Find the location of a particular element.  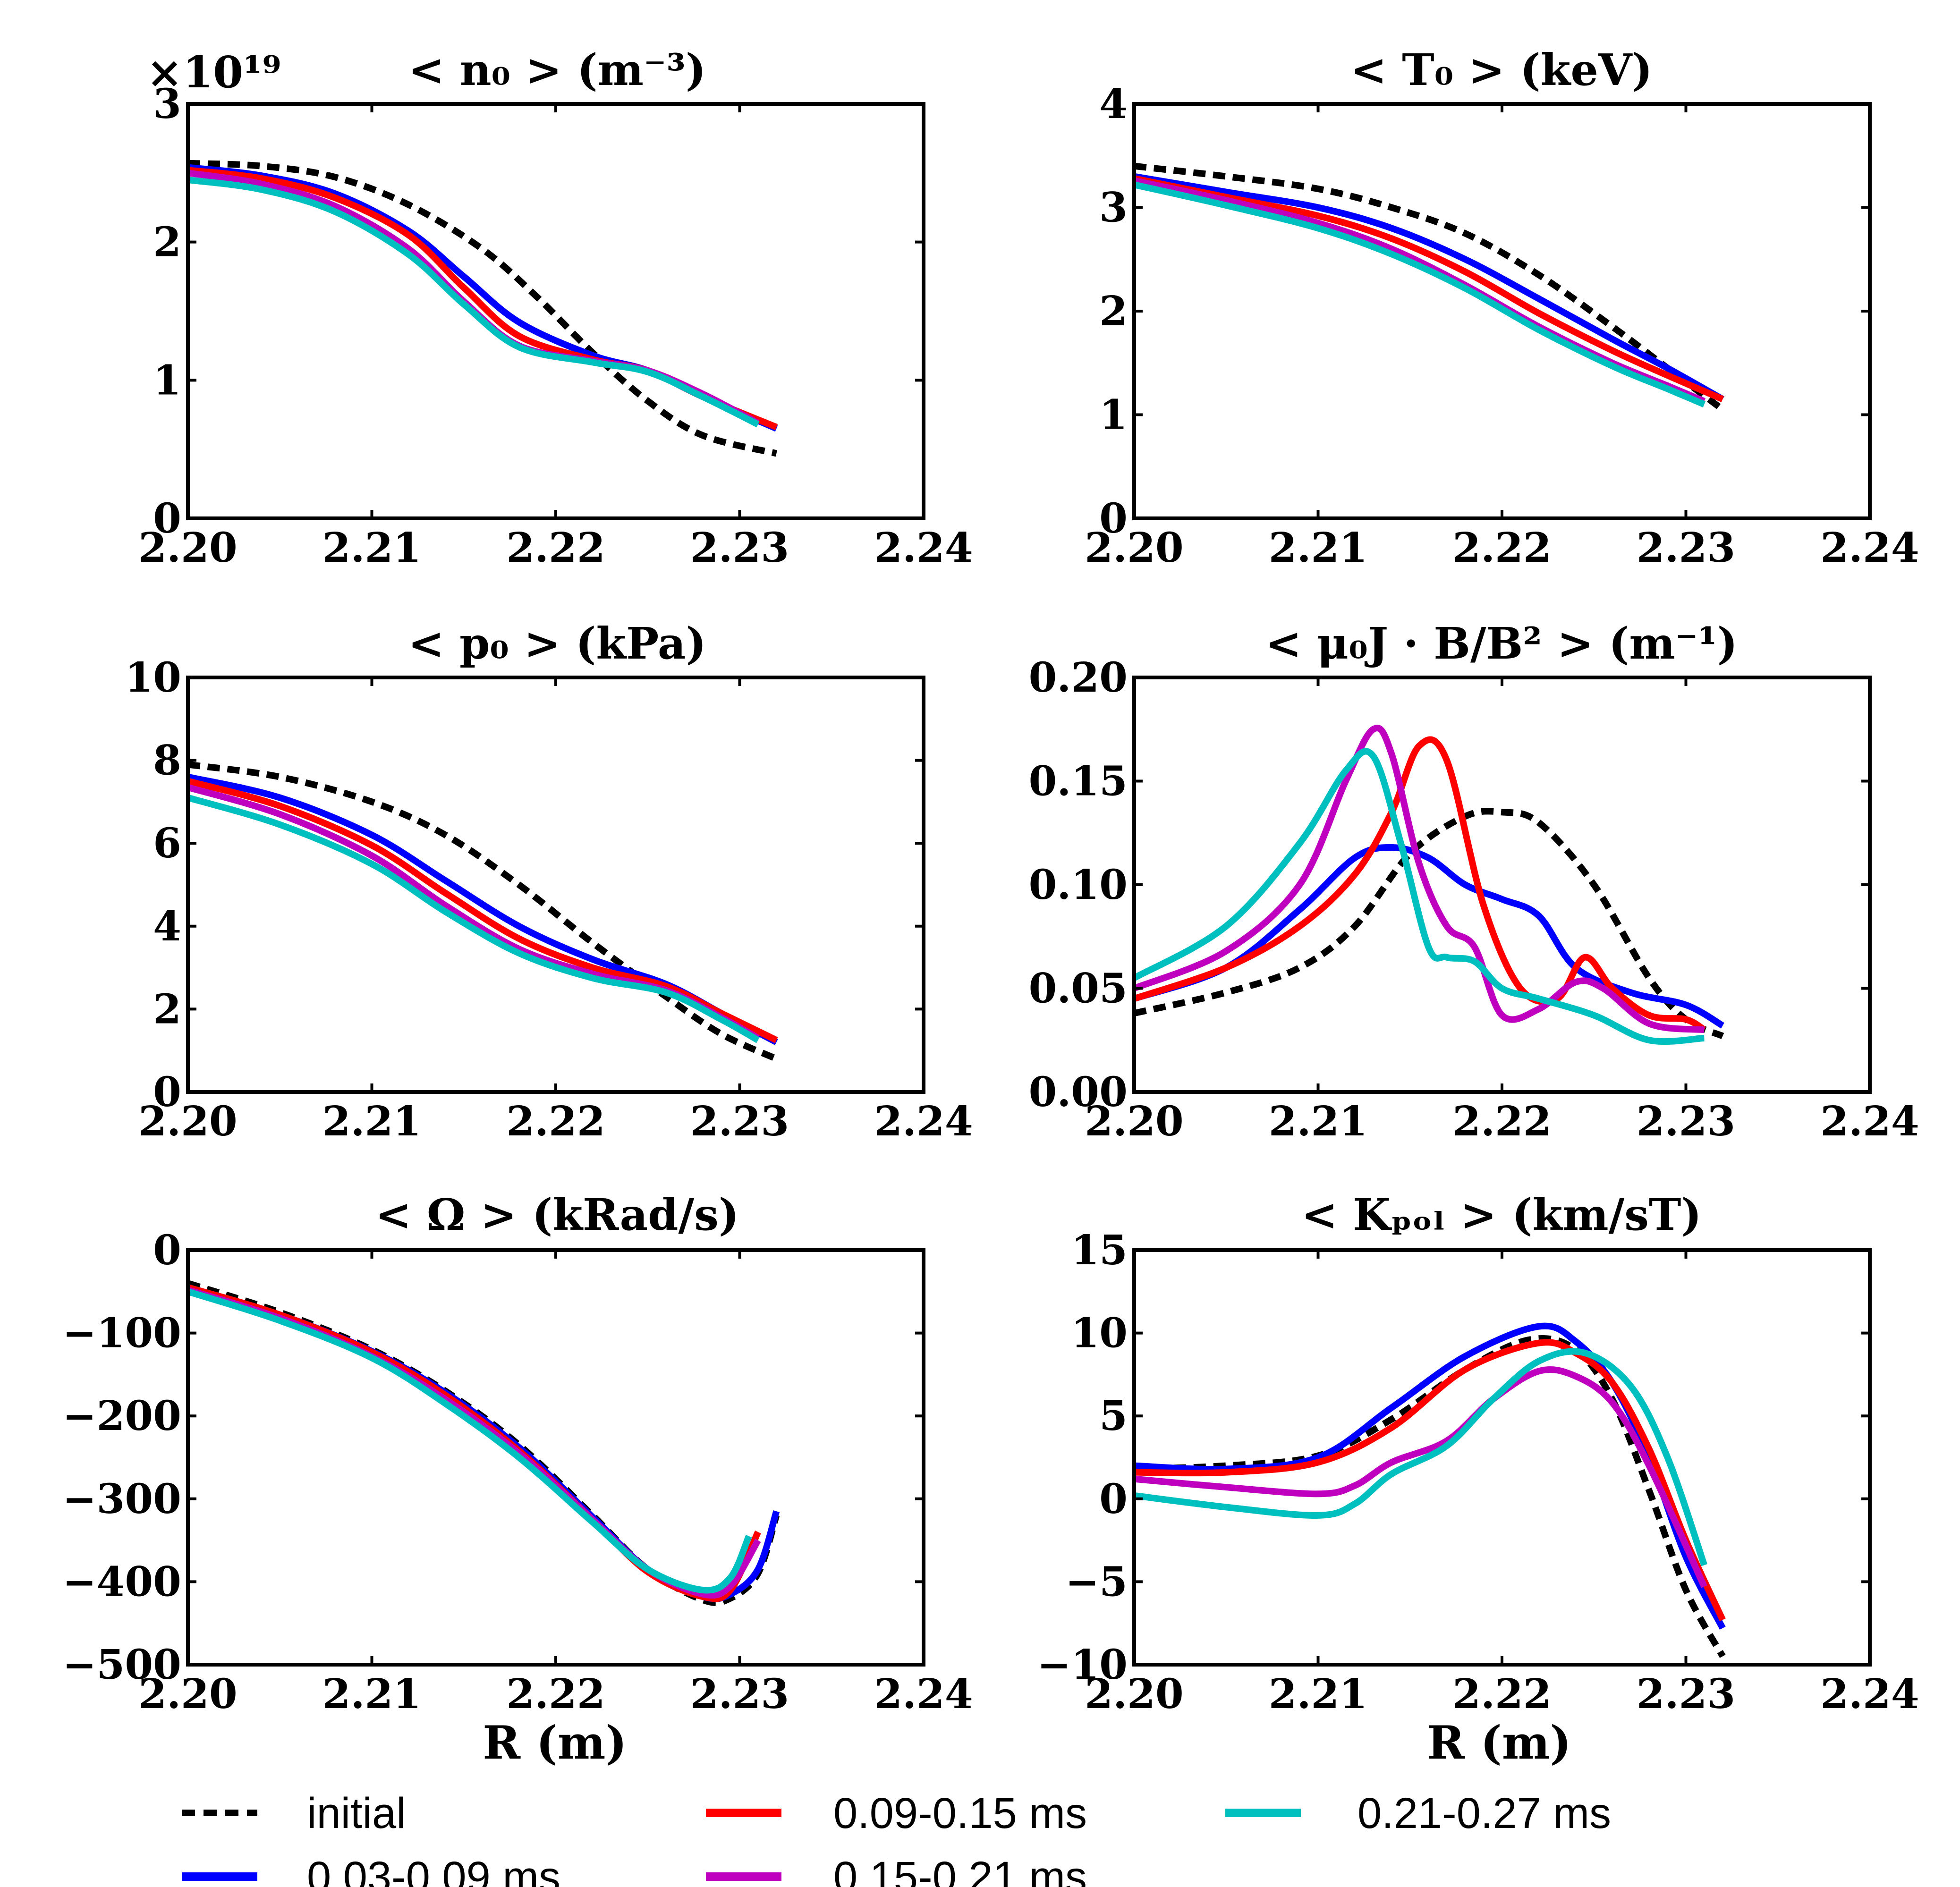

legend-label: 0.09-0.15 ms is located at coordinates (960, 1813).